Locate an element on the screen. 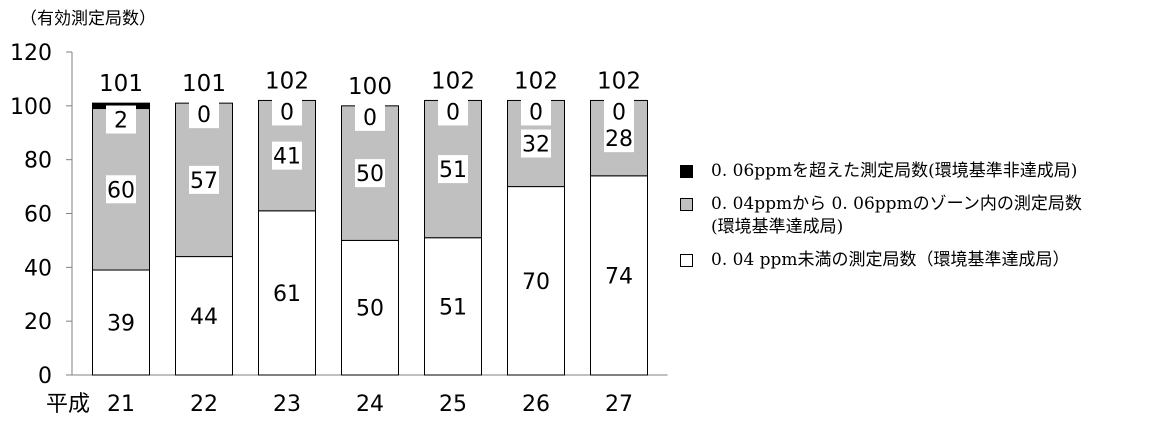  segment-value-label: 61 is located at coordinates (287, 294).